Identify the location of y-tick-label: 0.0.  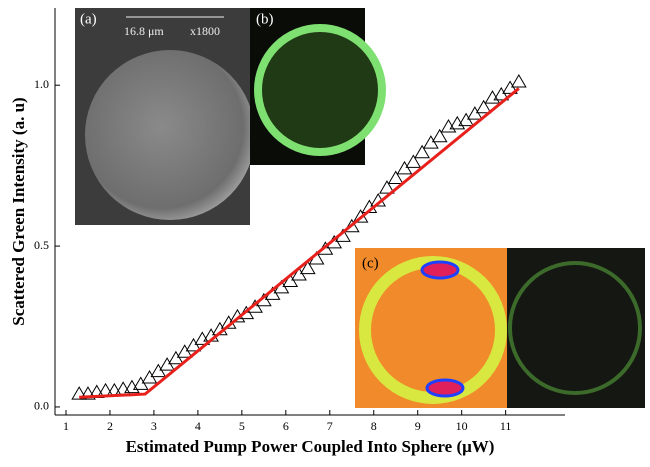
(41, 406).